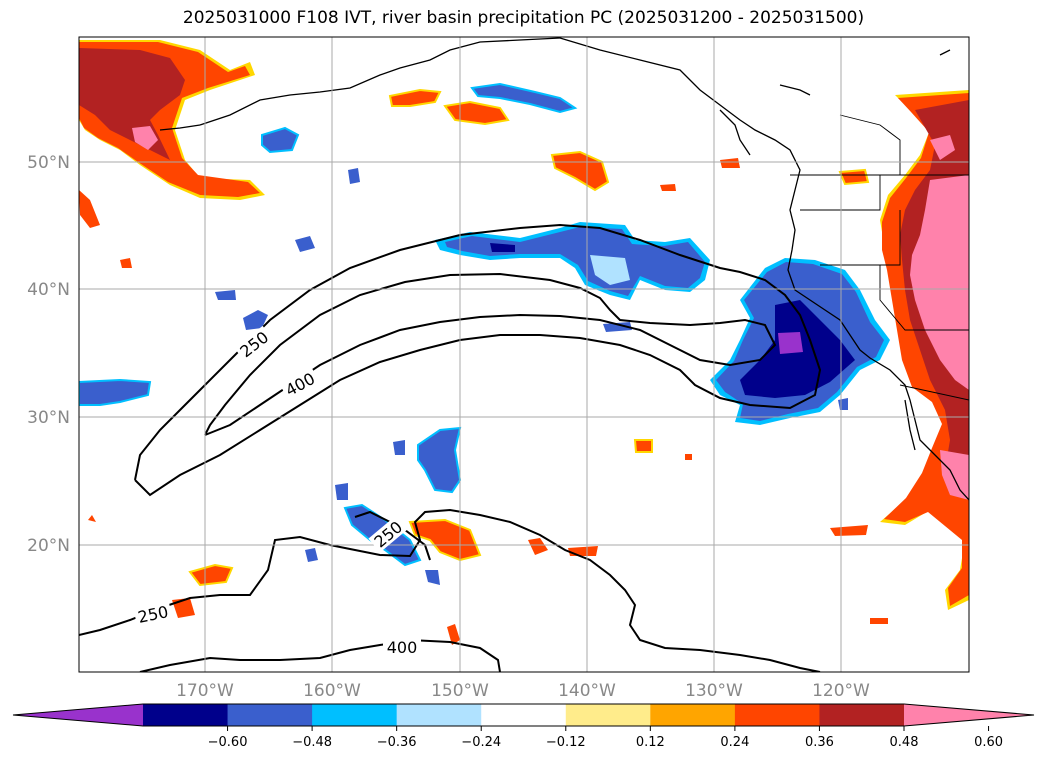 This screenshot has width=1047, height=765. I want to click on lon-label-130w: 130°W, so click(714, 691).